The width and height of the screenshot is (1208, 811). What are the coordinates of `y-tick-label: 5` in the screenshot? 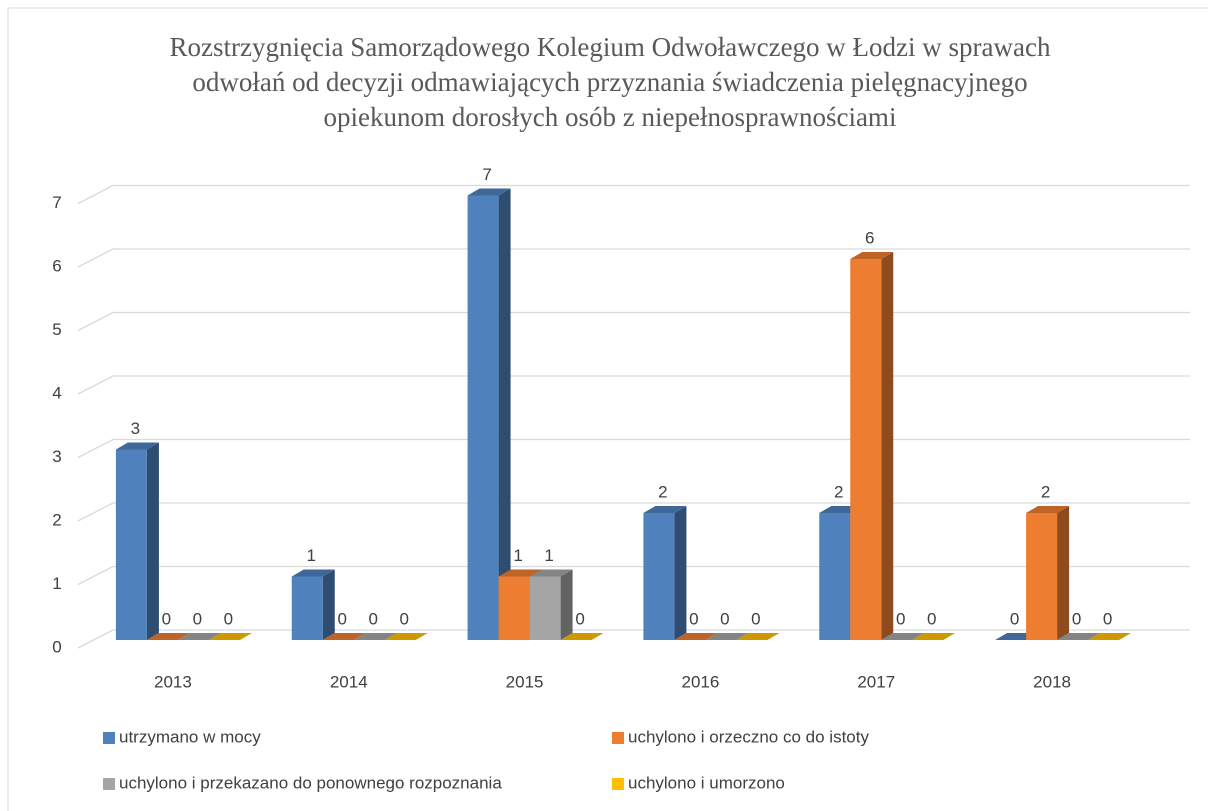 It's located at (56, 329).